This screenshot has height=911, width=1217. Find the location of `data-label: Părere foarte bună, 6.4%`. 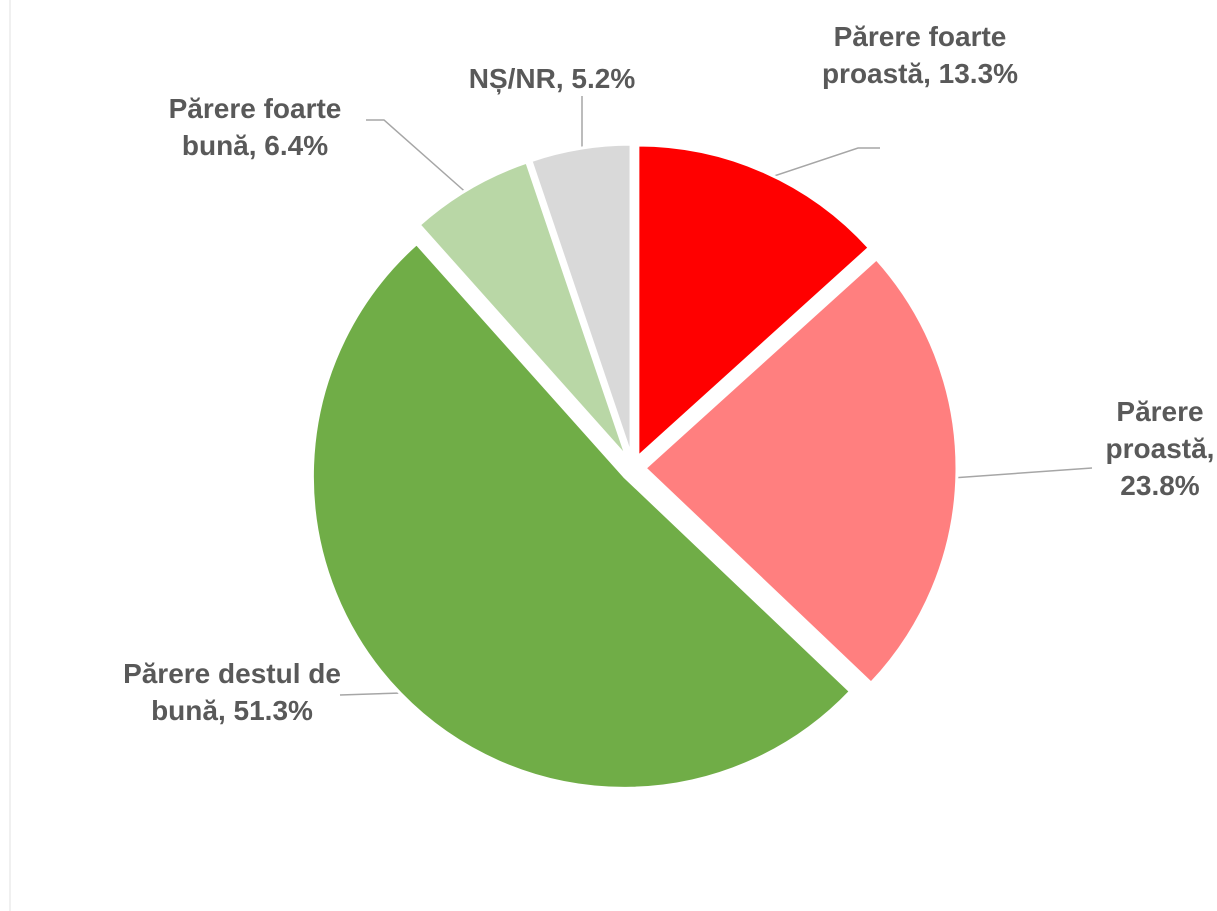

data-label: Părere foarte bună, 6.4% is located at coordinates (255, 127).